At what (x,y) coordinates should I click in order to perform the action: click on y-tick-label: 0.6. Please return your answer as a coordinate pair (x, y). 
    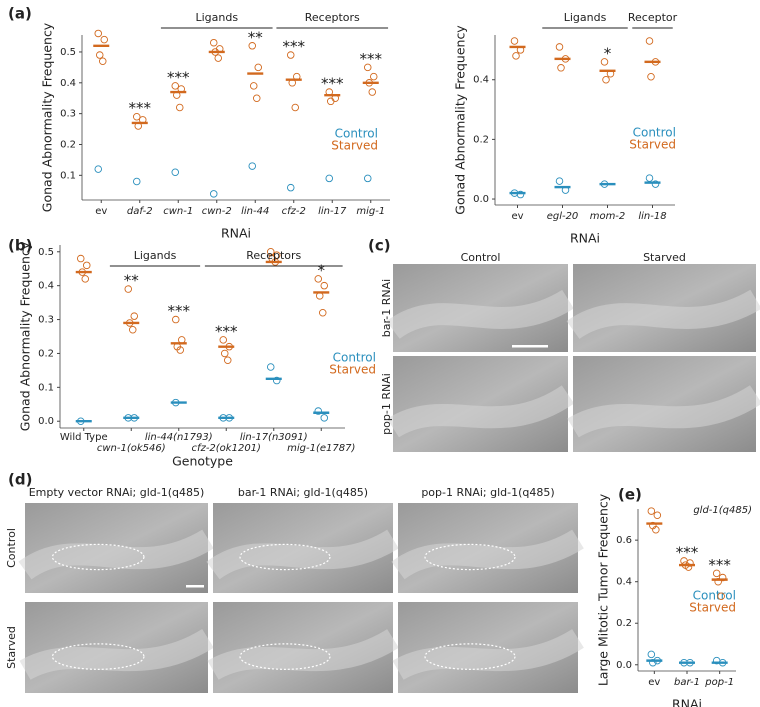
    Looking at the image, I should click on (624, 540).